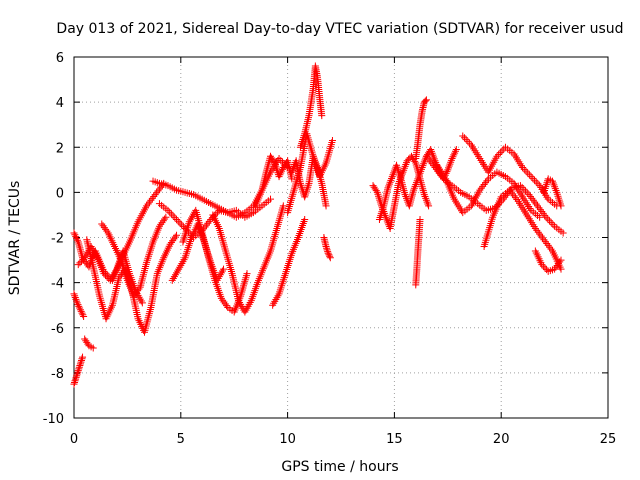  What do you see at coordinates (57, 374) in the screenshot?
I see `y-tick-label: -8` at bounding box center [57, 374].